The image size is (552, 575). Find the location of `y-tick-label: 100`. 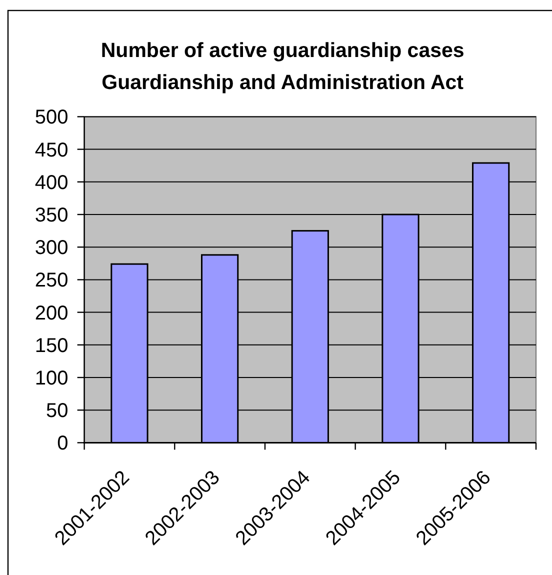

y-tick-label: 100 is located at coordinates (51, 379).